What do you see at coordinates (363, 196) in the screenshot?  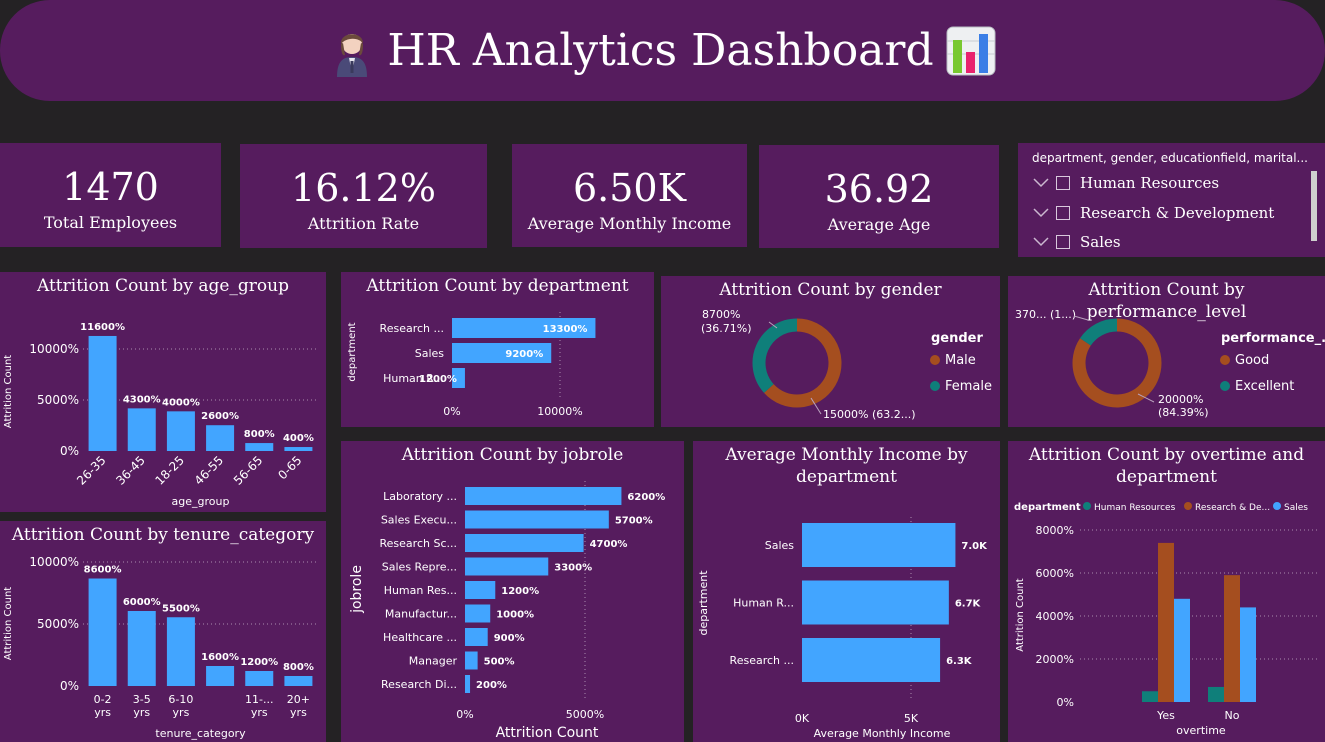 I see `kpi-card-attrition-rate: 16.12% Attrition Rate` at bounding box center [363, 196].